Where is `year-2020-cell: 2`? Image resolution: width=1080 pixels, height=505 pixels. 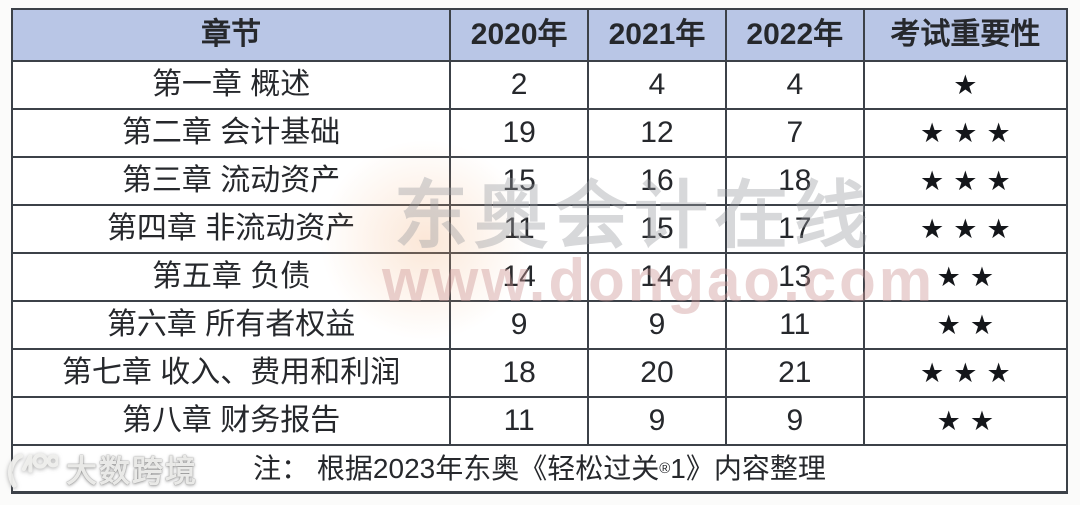
year-2020-cell: 2 is located at coordinates (519, 85).